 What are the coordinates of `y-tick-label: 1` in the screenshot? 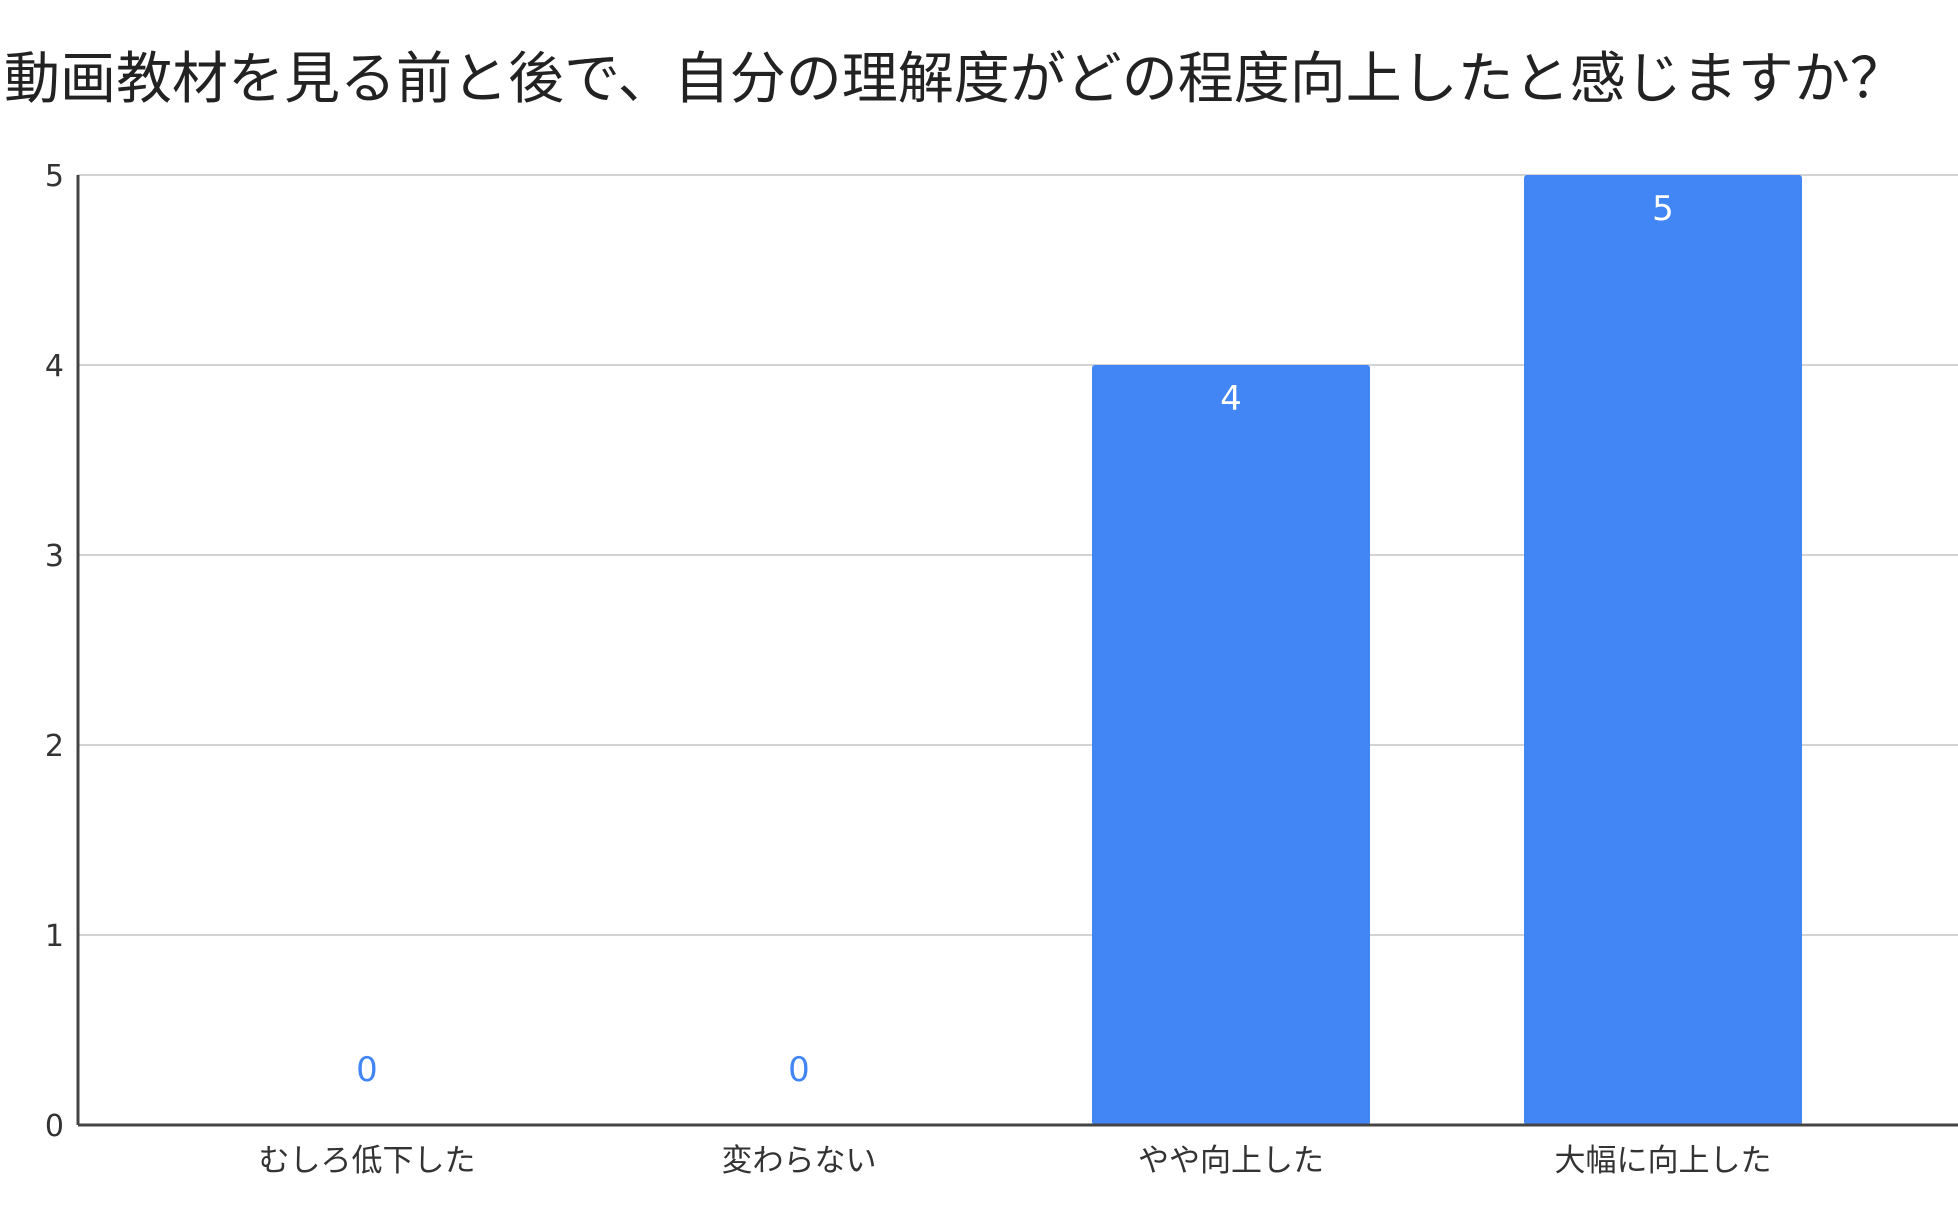 It's located at (54, 936).